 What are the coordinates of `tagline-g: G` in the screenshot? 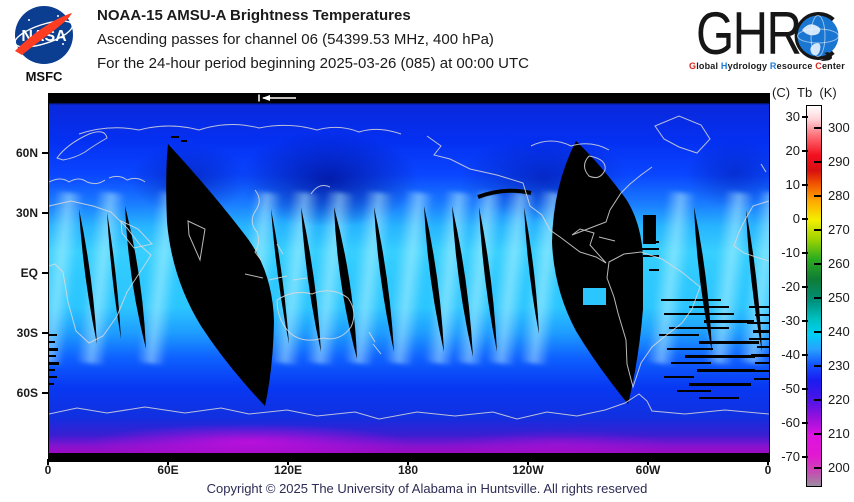 It's located at (693, 66).